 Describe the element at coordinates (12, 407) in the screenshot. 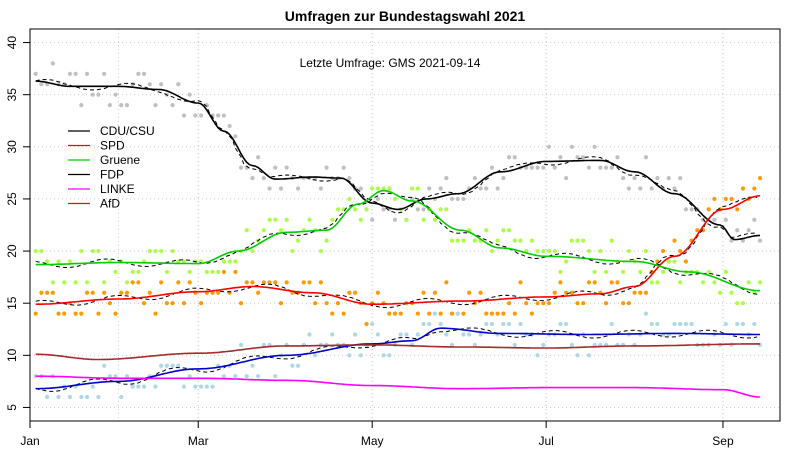

I see `y-tick-label: 5` at that location.